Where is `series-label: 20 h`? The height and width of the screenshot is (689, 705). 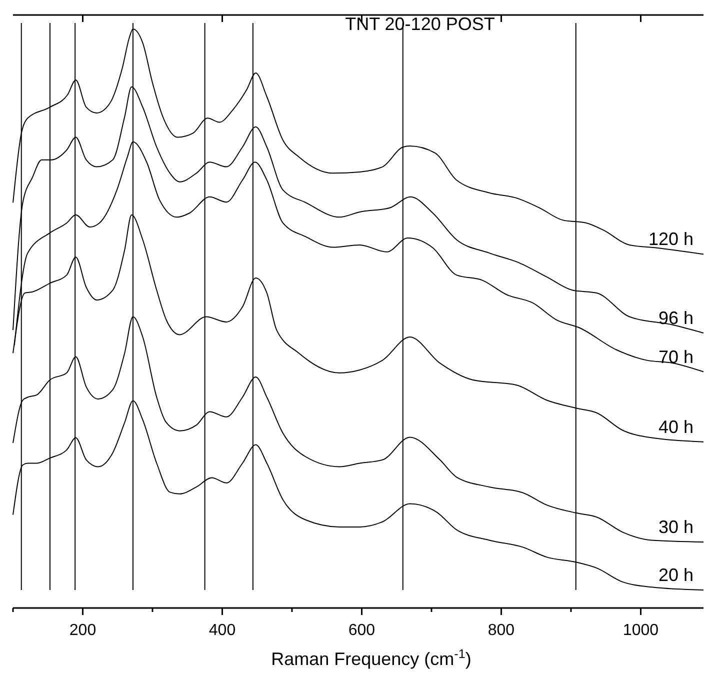
series-label: 20 h is located at coordinates (676, 575).